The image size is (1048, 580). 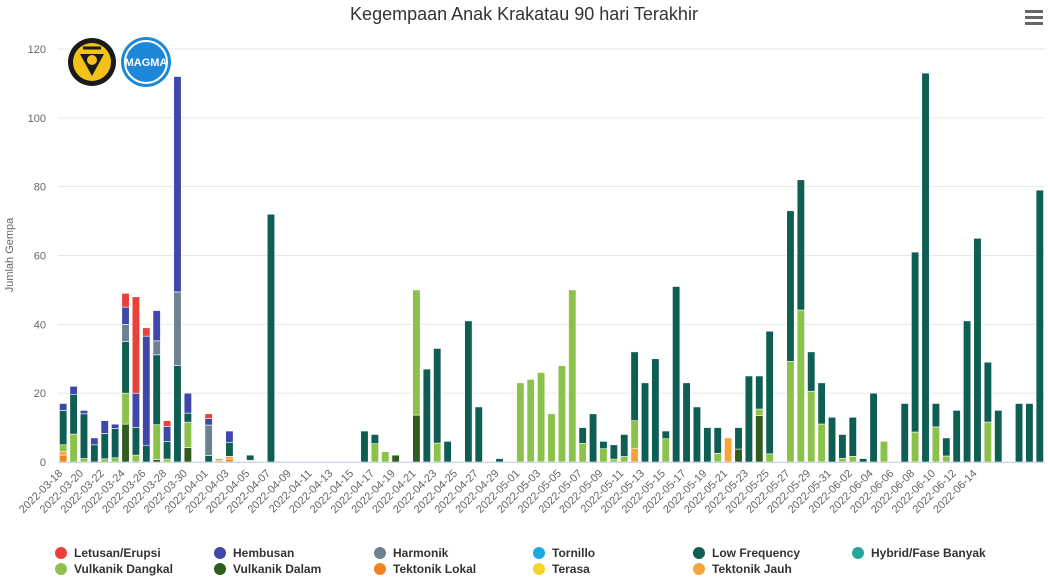 I want to click on legend-item: Vulkanik Dangkal, so click(x=114, y=569).